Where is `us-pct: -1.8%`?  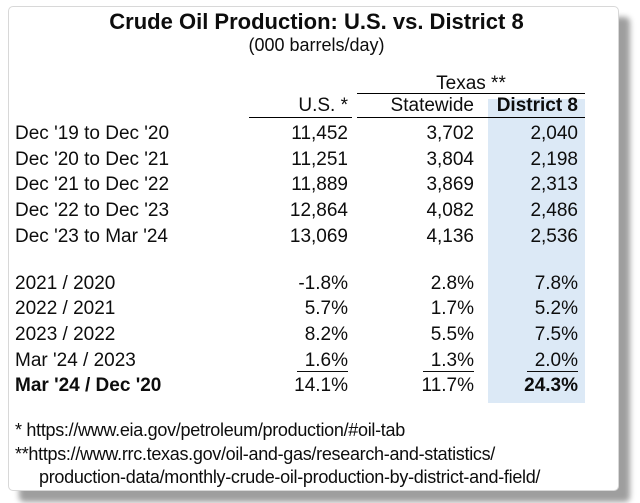 us-pct: -1.8% is located at coordinates (323, 283).